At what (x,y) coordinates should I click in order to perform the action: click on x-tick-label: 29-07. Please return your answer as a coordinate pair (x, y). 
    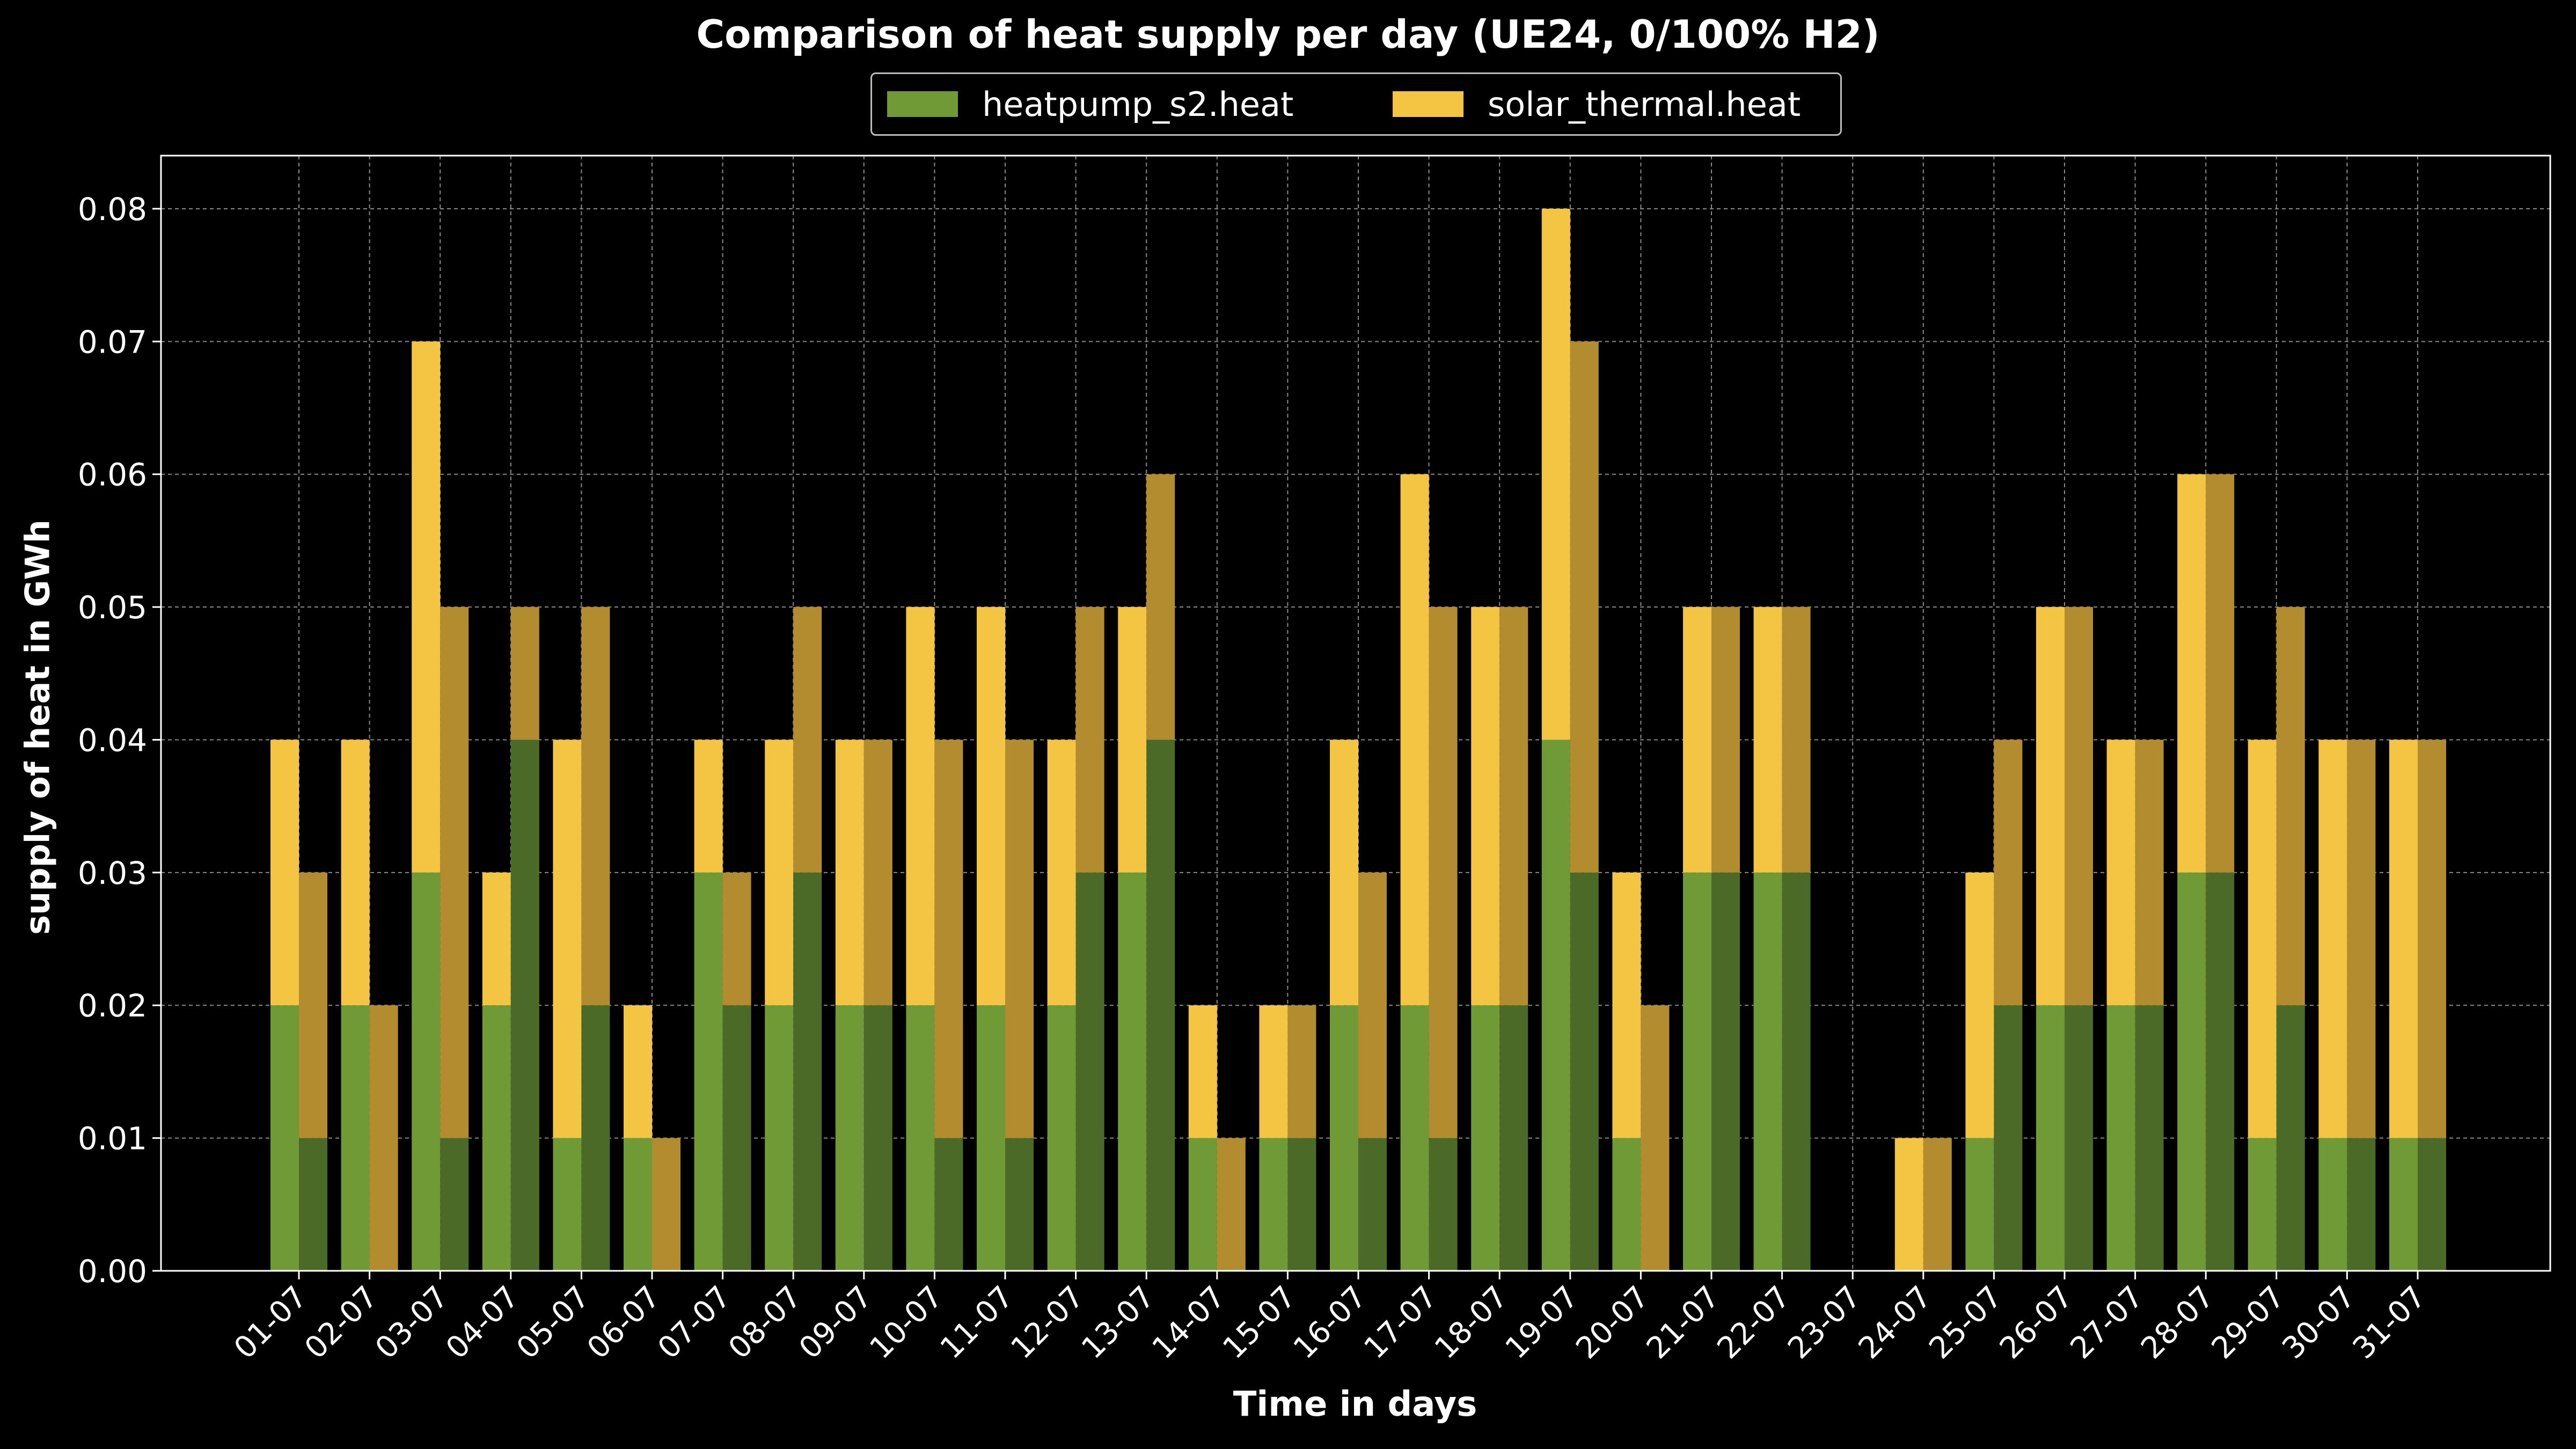
    Looking at the image, I should click on (2248, 1322).